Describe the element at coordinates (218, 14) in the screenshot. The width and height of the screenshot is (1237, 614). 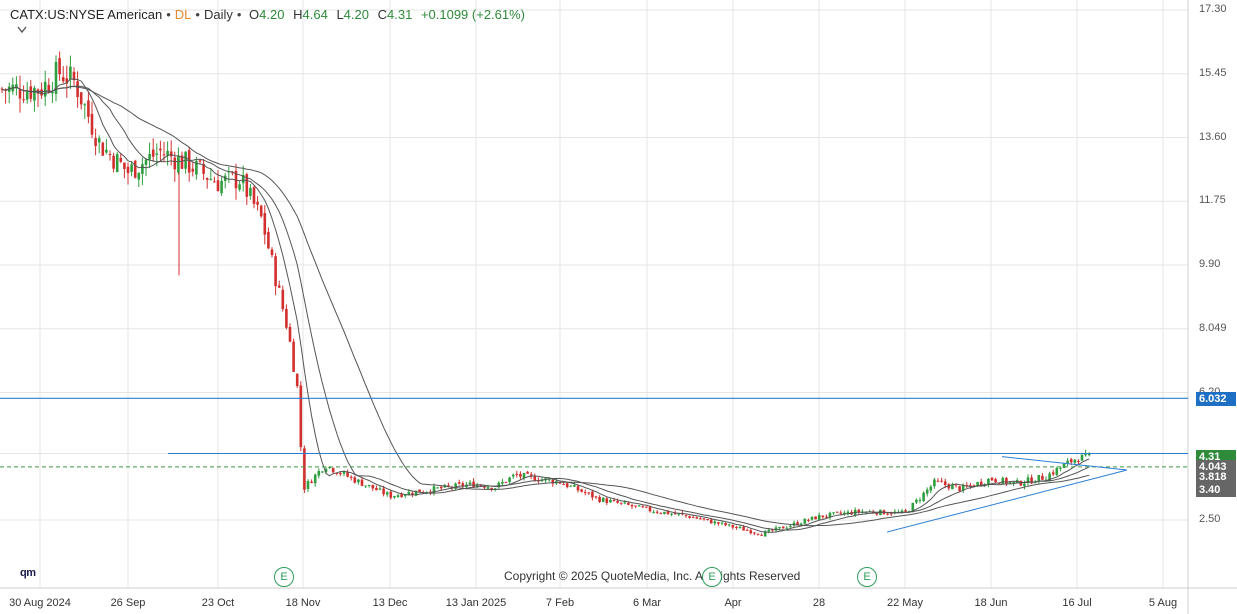
I see `interval-label: Daily` at that location.